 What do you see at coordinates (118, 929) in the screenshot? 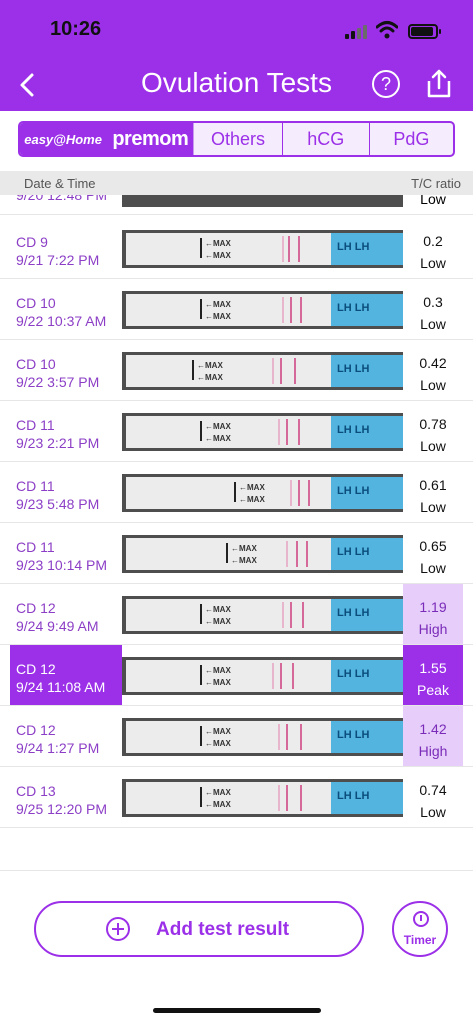
I see `plus-circle-icon` at bounding box center [118, 929].